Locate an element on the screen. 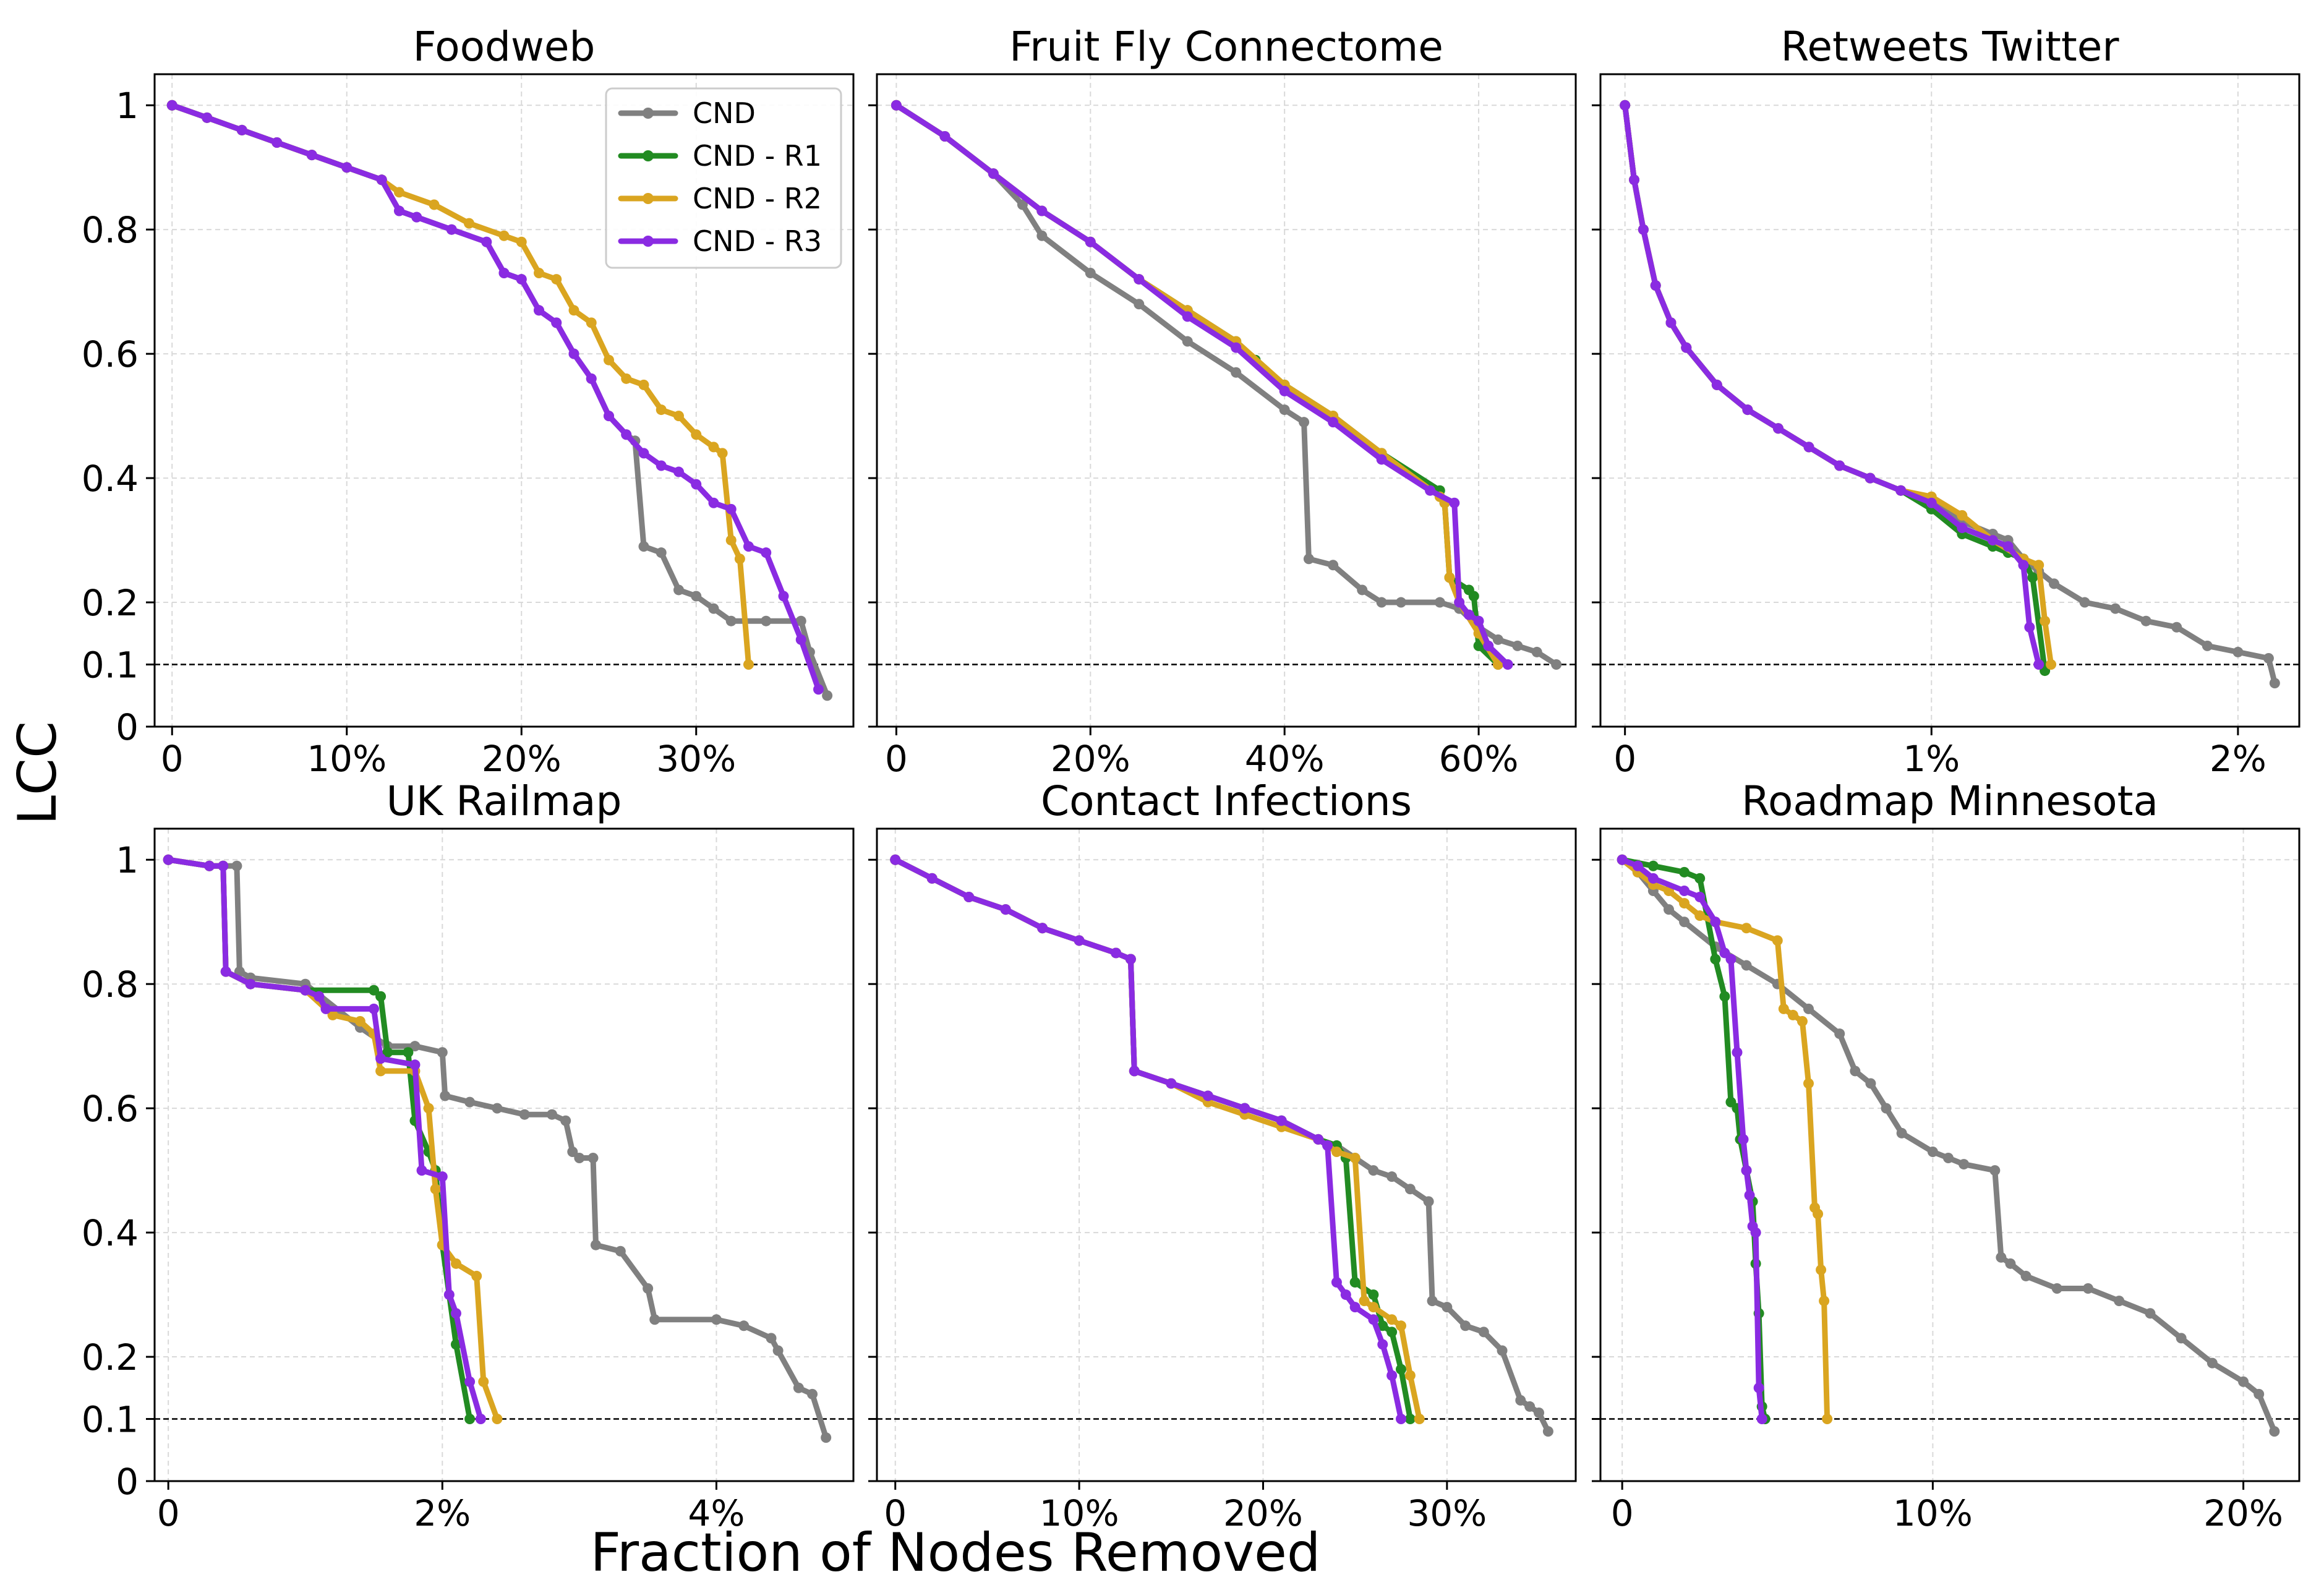  y-axis-label: LCC is located at coordinates (38, 773).